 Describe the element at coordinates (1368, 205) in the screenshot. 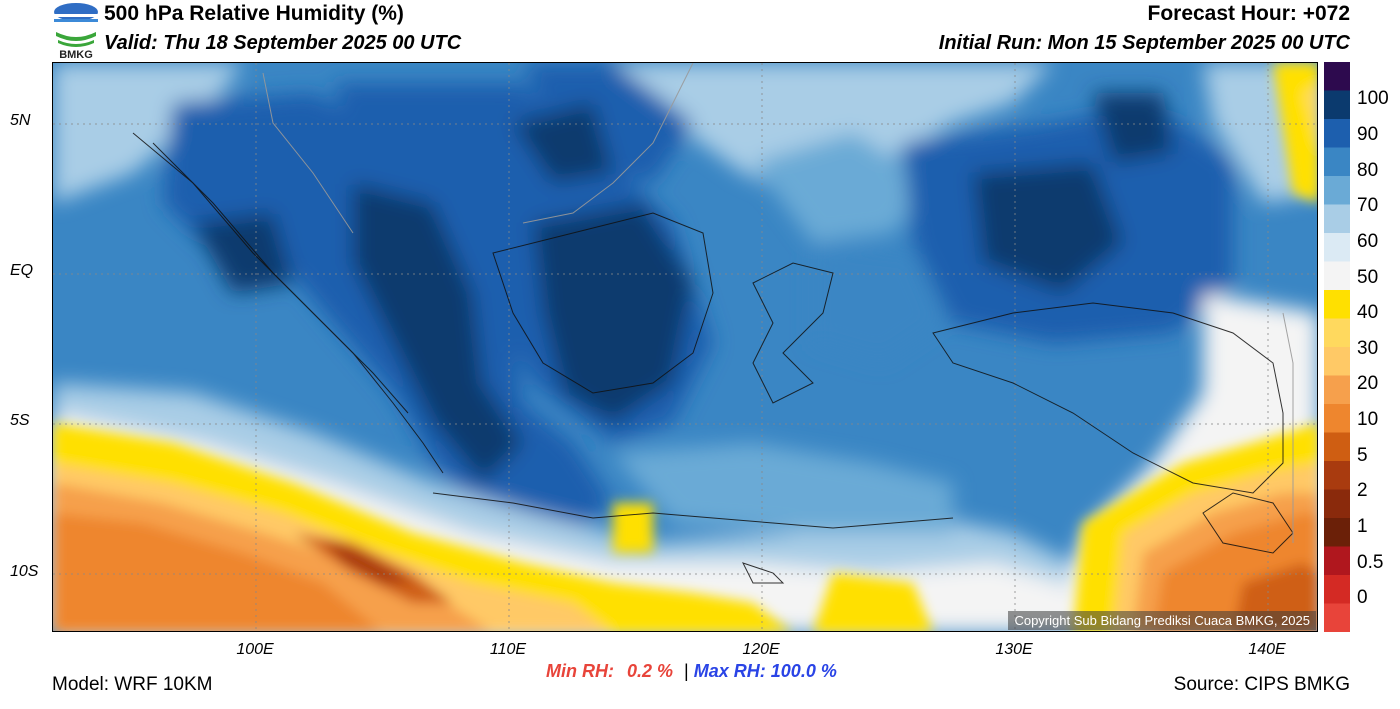

I see `colorbar-label: 70` at that location.